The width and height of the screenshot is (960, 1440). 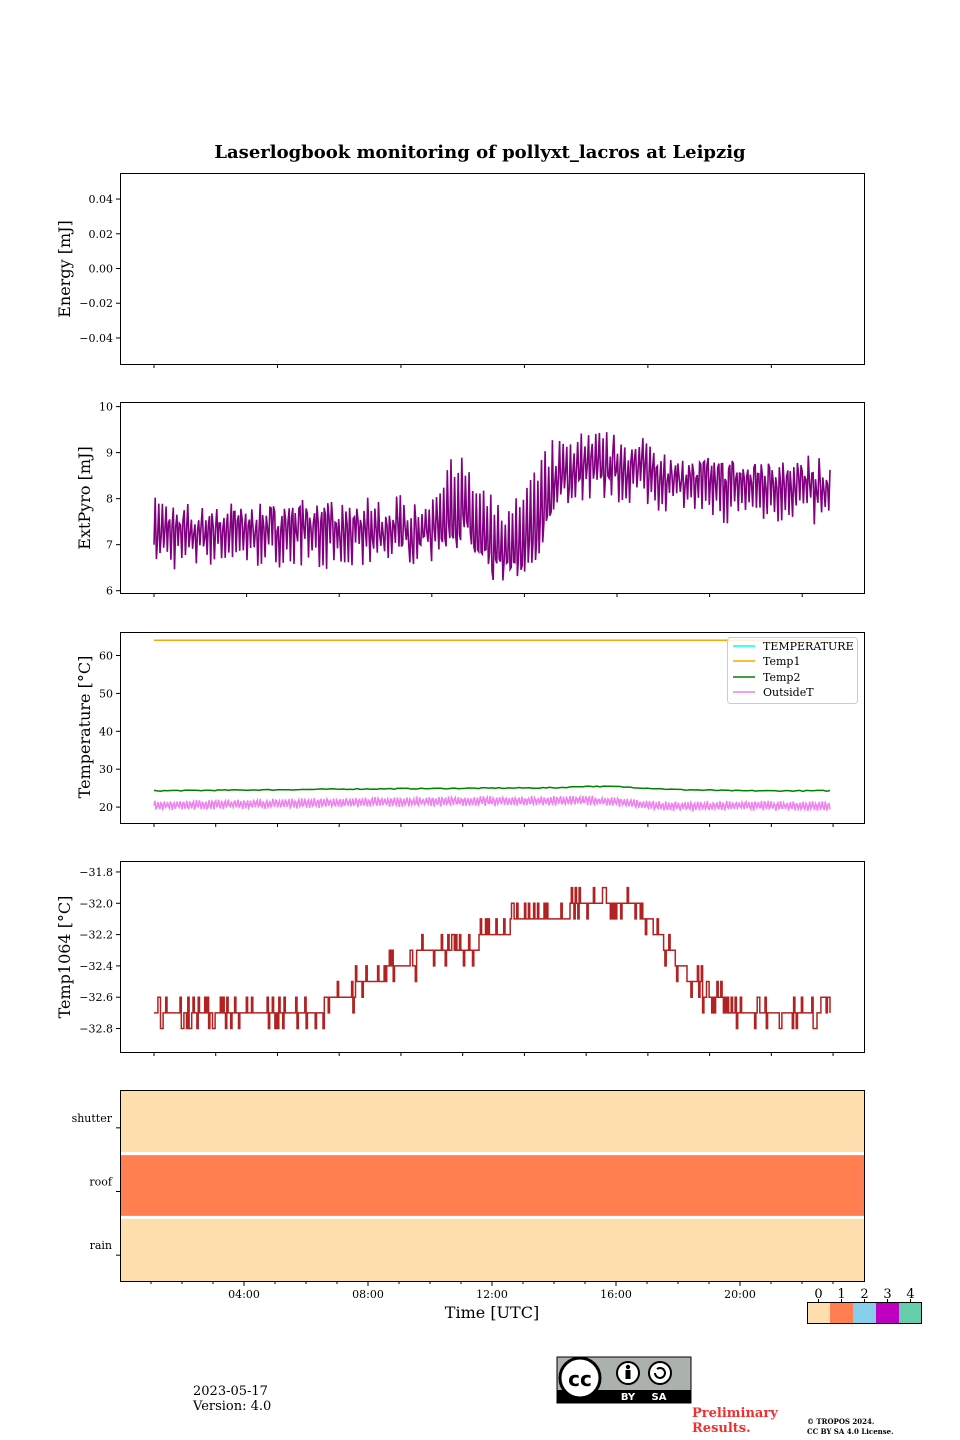 What do you see at coordinates (64, 269) in the screenshot?
I see `energy-ylabel: Energy [mJ]` at bounding box center [64, 269].